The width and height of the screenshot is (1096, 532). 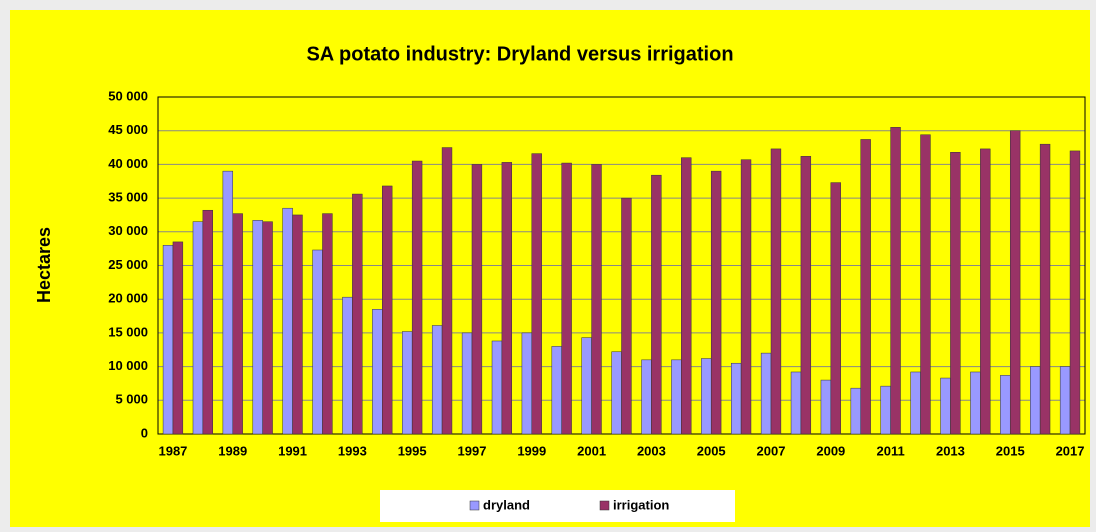 What do you see at coordinates (128, 129) in the screenshot?
I see `y-tick-label: 45 000` at bounding box center [128, 129].